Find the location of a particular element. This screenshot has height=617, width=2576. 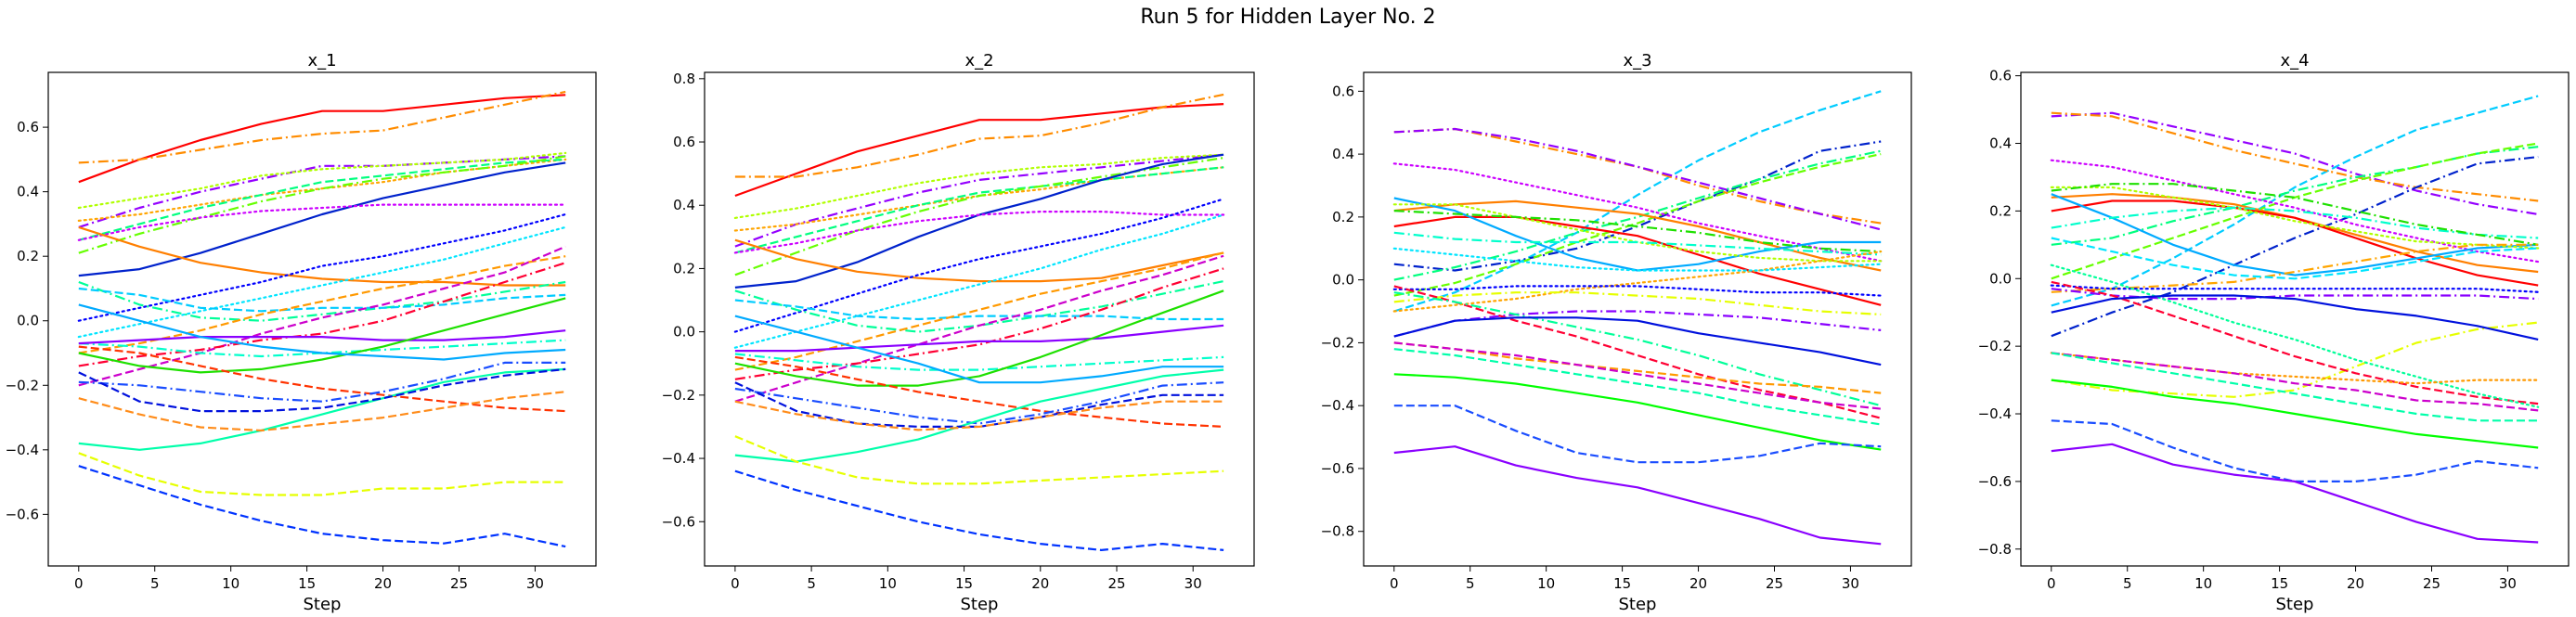

subplot-title: x_4 is located at coordinates (2294, 61).